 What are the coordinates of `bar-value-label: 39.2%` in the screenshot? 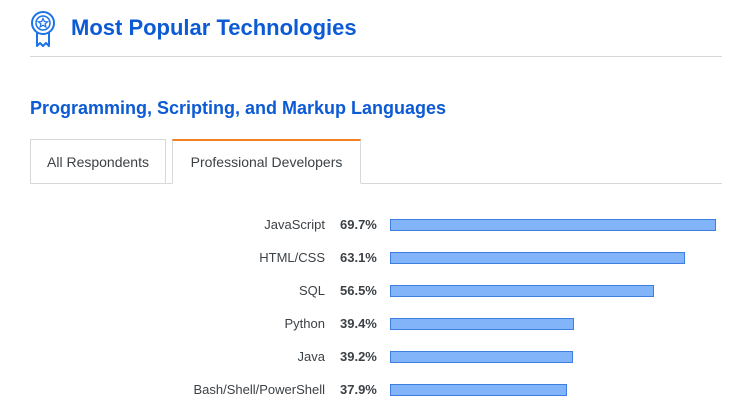 It's located at (358, 356).